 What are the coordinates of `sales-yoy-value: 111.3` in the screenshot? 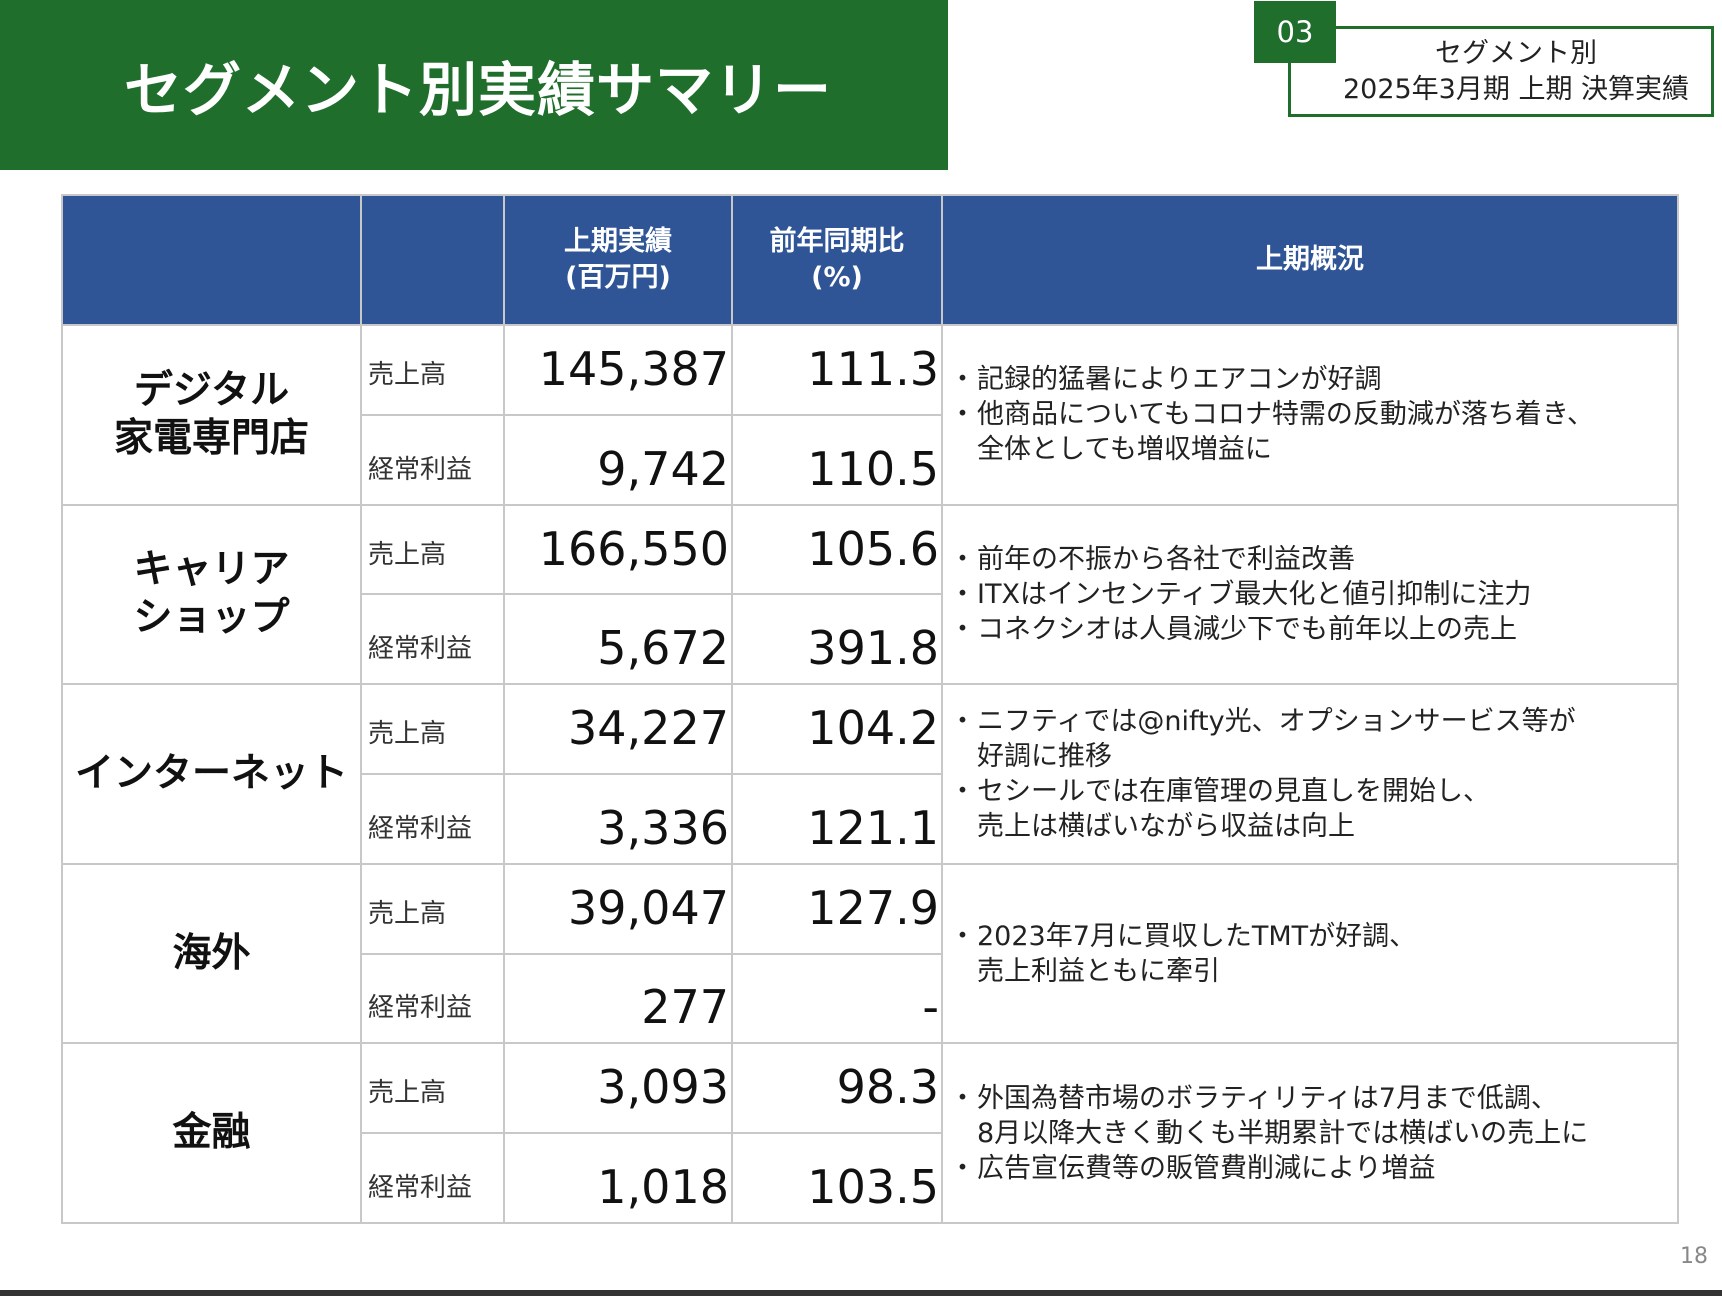 It's located at (837, 370).